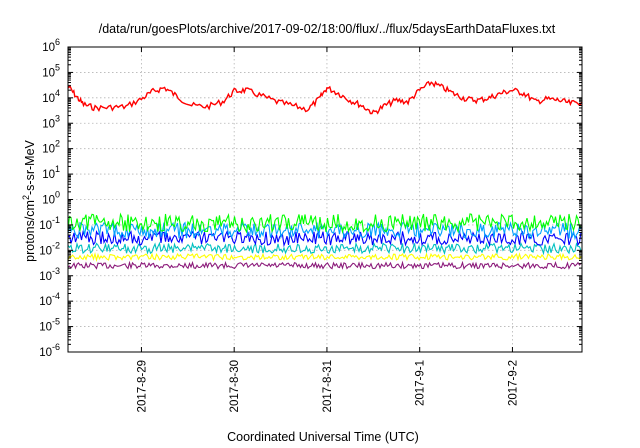 This screenshot has height=448, width=640. I want to click on y-tick-exp: -3, so click(56, 271).